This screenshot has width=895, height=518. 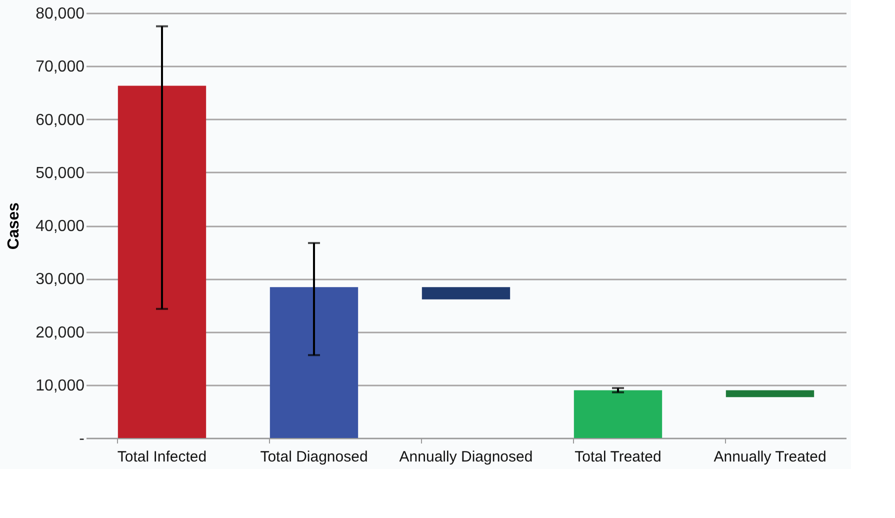 I want to click on y-tick-label: 20,000, so click(x=60, y=333).